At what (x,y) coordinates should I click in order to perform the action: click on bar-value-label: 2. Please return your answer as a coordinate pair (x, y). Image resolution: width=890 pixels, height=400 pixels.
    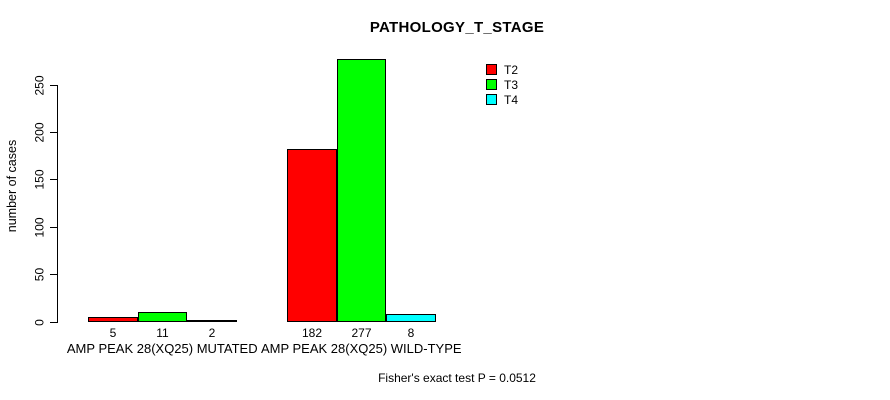
    Looking at the image, I should click on (212, 333).